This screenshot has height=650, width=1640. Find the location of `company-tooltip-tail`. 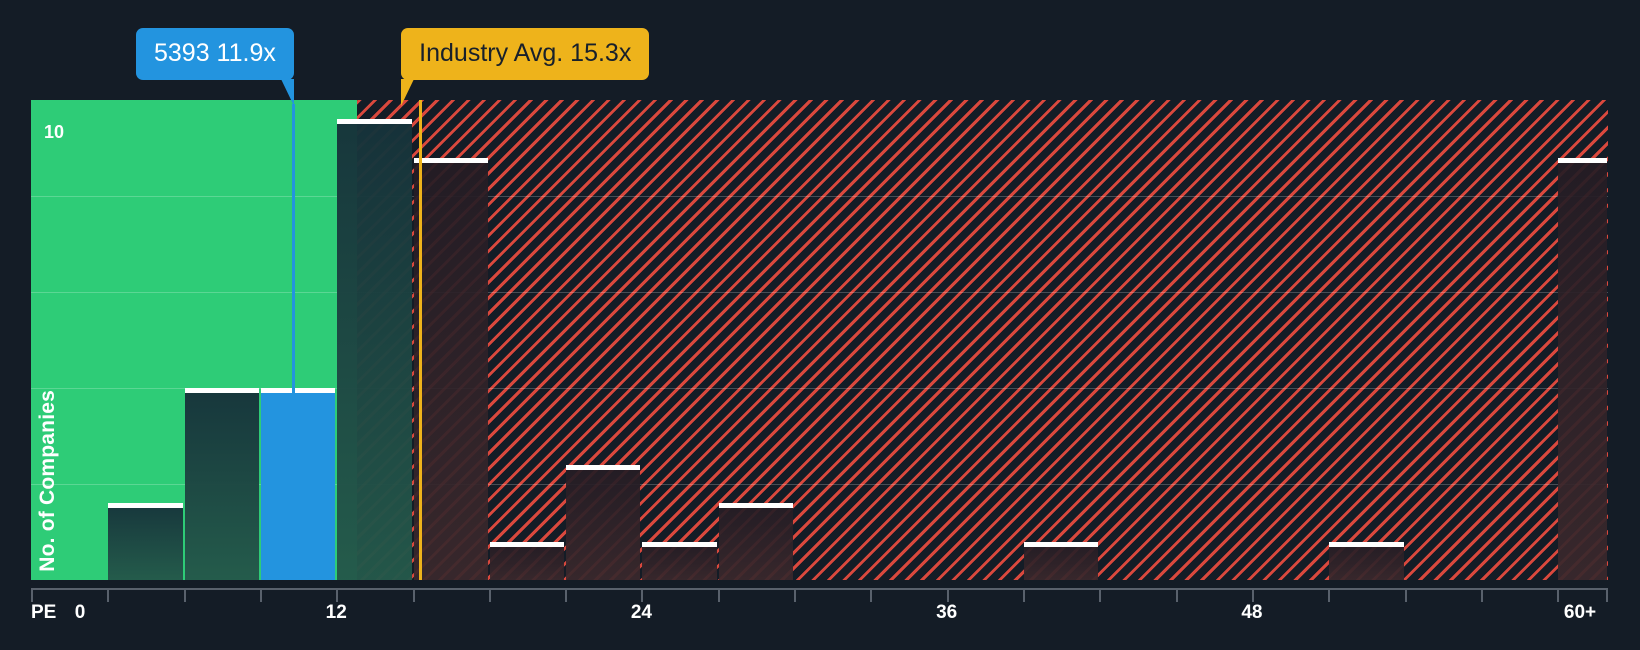

company-tooltip-tail is located at coordinates (287, 92).